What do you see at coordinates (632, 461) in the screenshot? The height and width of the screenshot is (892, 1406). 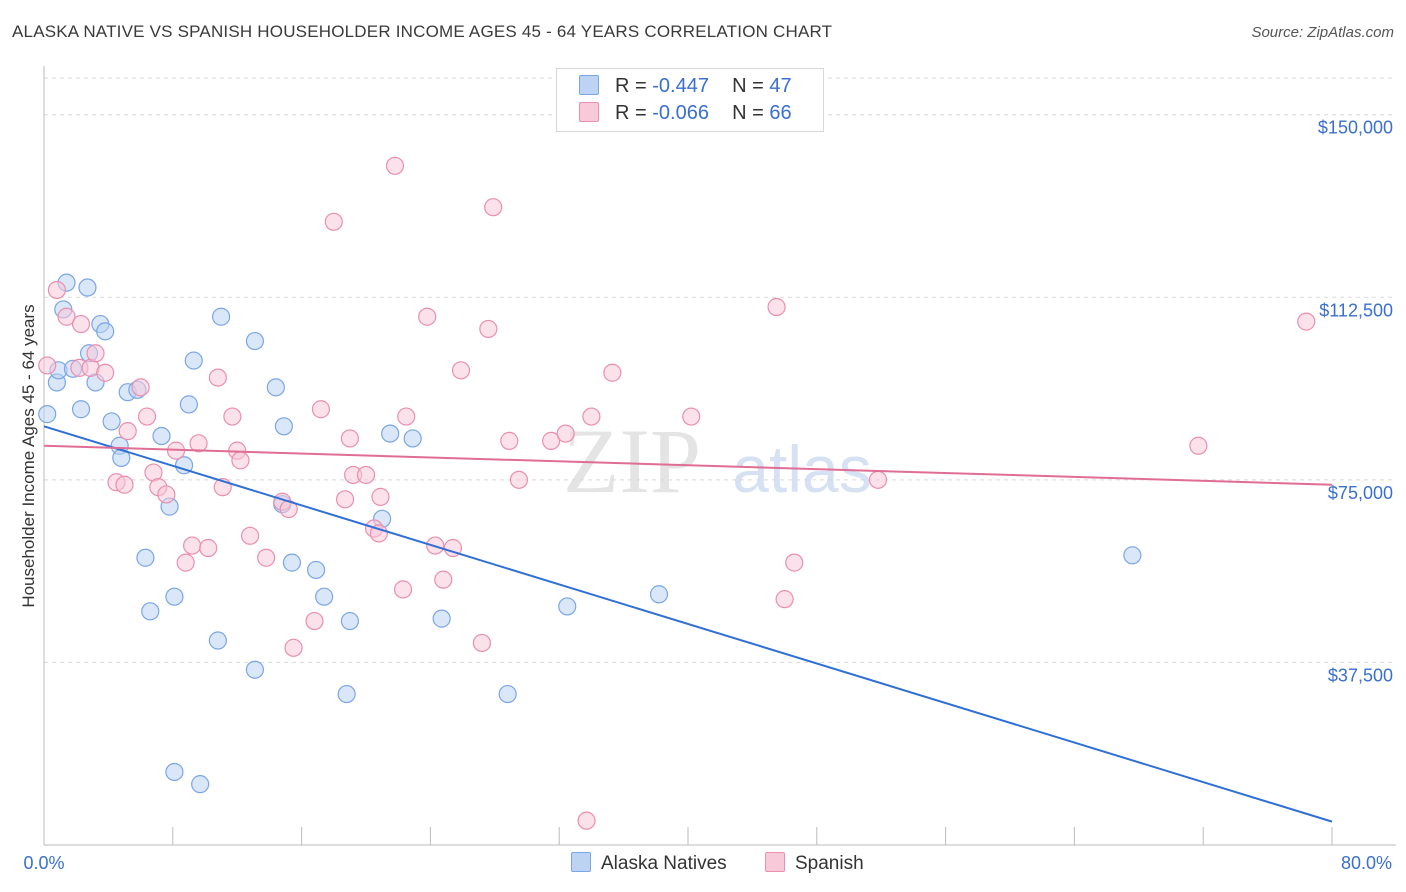 I see `watermark-zip: ZIP` at bounding box center [632, 461].